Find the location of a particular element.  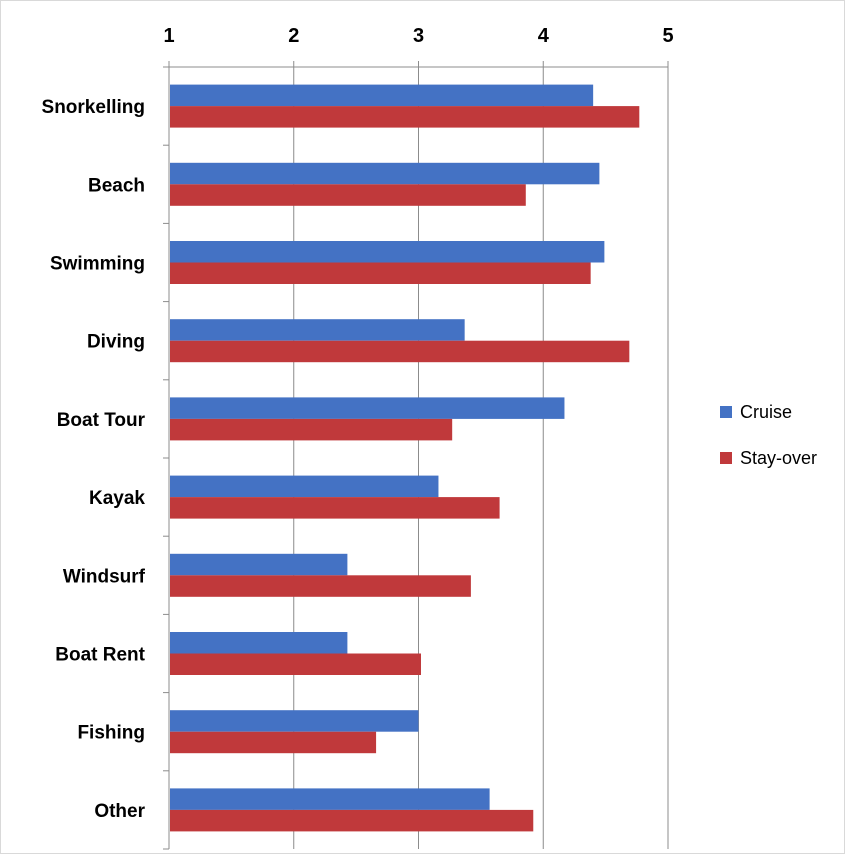

bar-stay-over-swimming is located at coordinates (380, 273).